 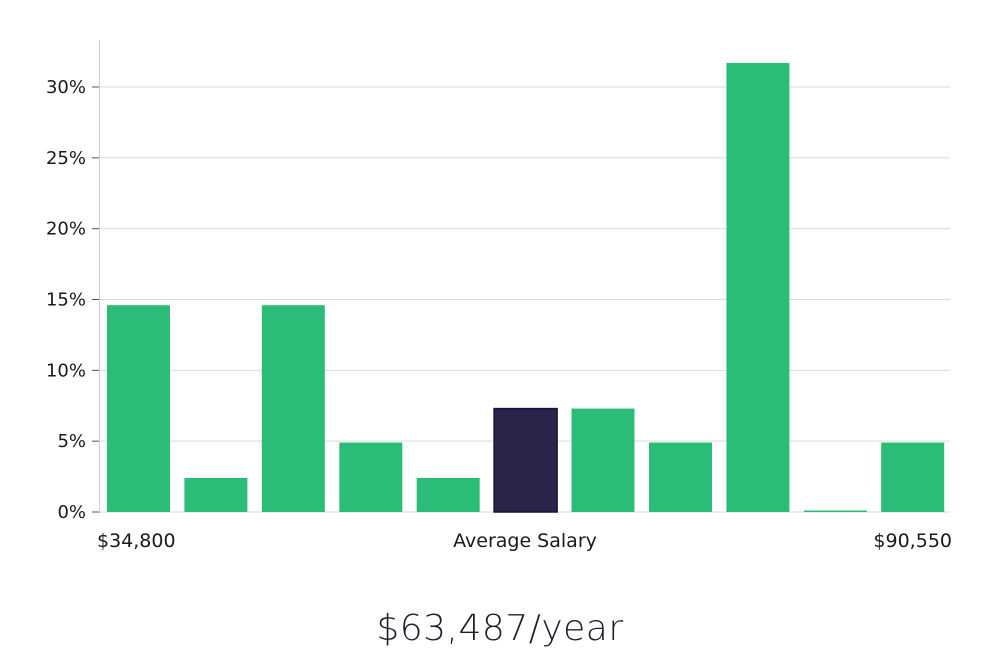 What do you see at coordinates (71, 512) in the screenshot?
I see `y-tick-label: 0%` at bounding box center [71, 512].